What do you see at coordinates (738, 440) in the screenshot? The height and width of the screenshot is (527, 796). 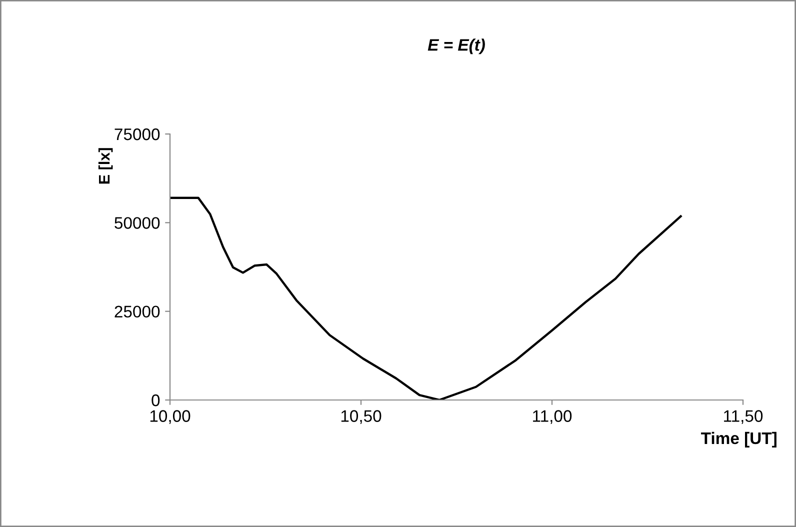 I see `x-axis-title: Time [UT]` at bounding box center [738, 440].